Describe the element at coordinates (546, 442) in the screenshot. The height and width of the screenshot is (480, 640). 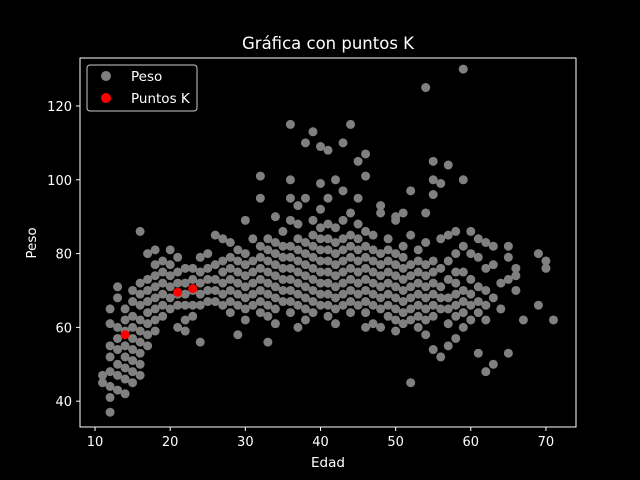
I see `x-tick-label: 70` at that location.